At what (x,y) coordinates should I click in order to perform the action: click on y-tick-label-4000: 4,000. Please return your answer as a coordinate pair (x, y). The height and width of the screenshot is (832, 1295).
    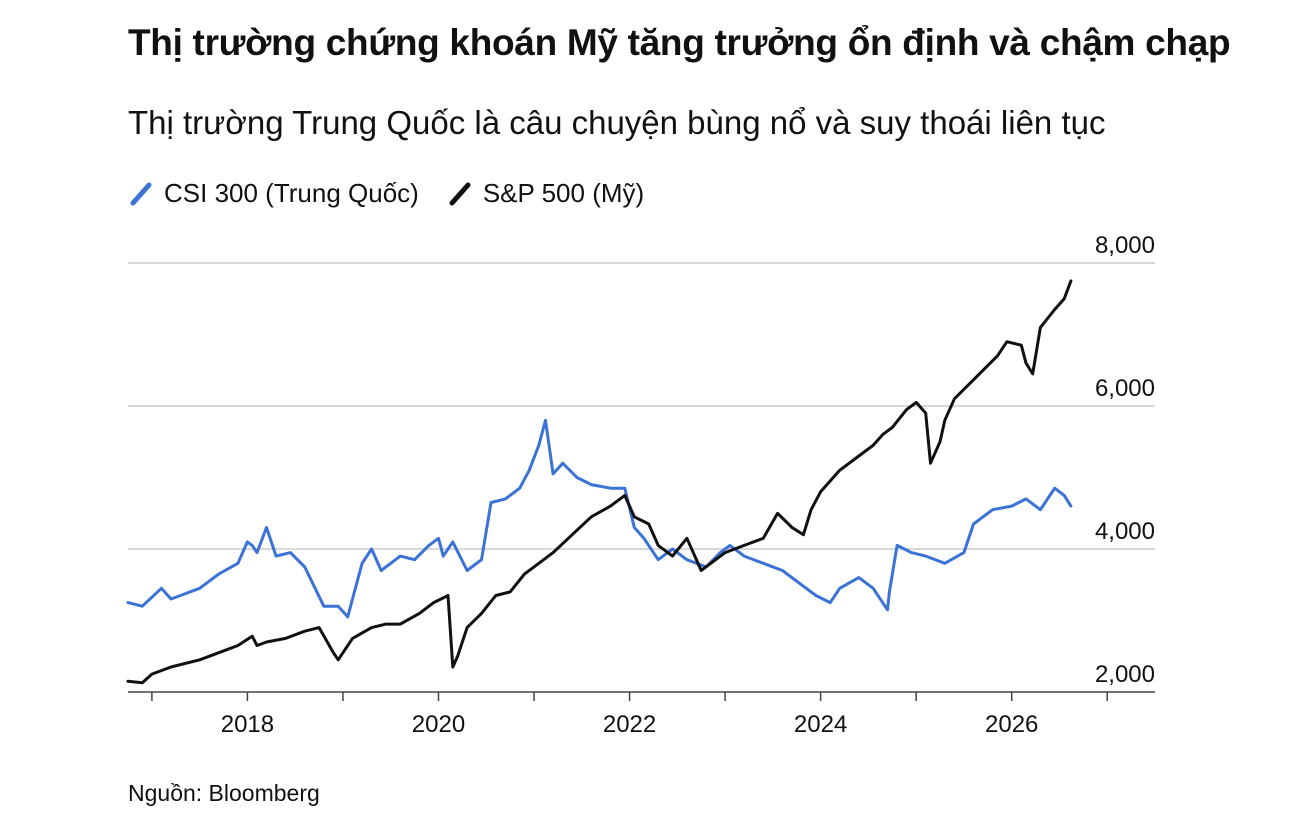
    Looking at the image, I should click on (1125, 531).